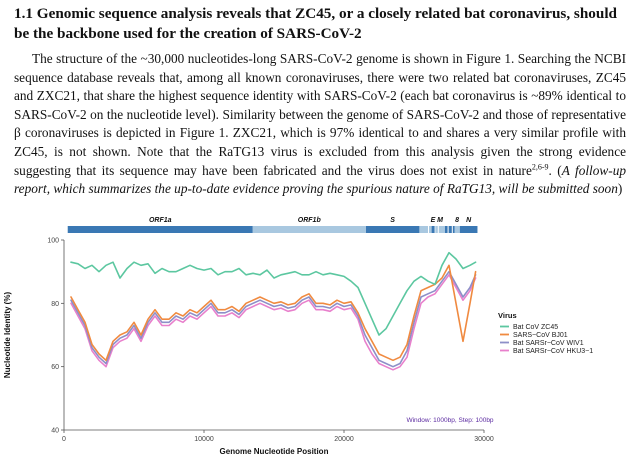 The width and height of the screenshot is (640, 460). I want to click on legend-title: Virus, so click(507, 315).